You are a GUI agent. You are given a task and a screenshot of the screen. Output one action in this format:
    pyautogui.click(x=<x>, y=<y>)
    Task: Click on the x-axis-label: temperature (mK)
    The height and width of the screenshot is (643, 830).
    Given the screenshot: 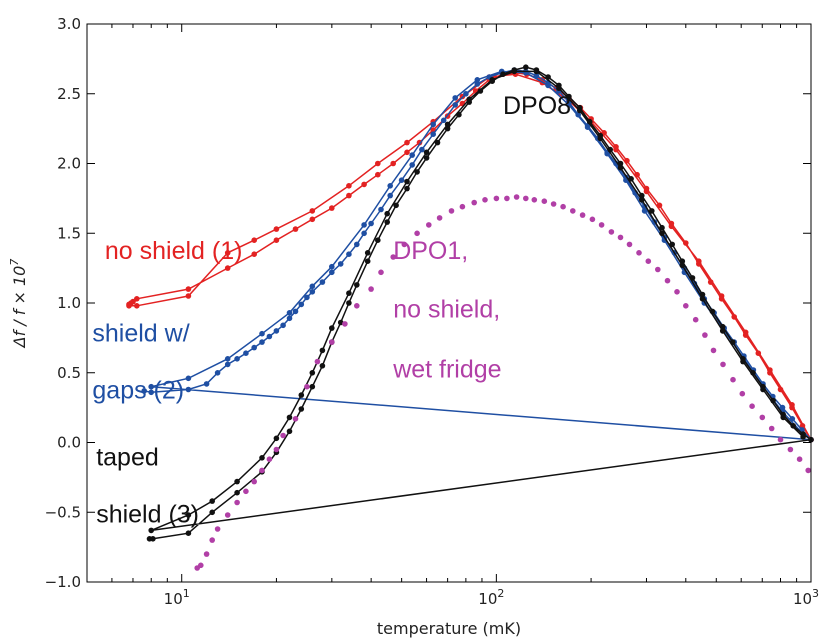 What is the action you would take?
    pyautogui.click(x=449, y=628)
    